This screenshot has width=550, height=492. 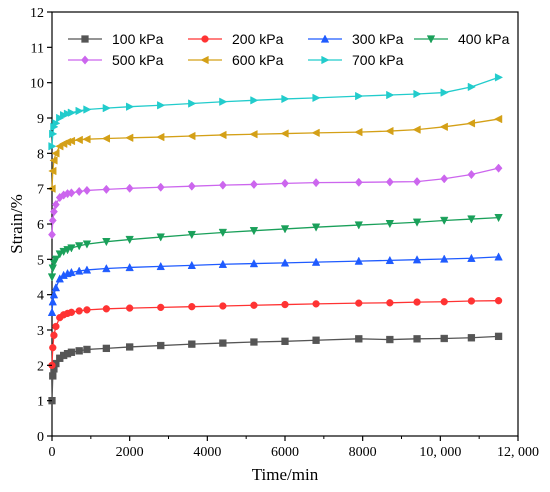 What do you see at coordinates (40, 296) in the screenshot?
I see `y-tick-label: 4` at bounding box center [40, 296].